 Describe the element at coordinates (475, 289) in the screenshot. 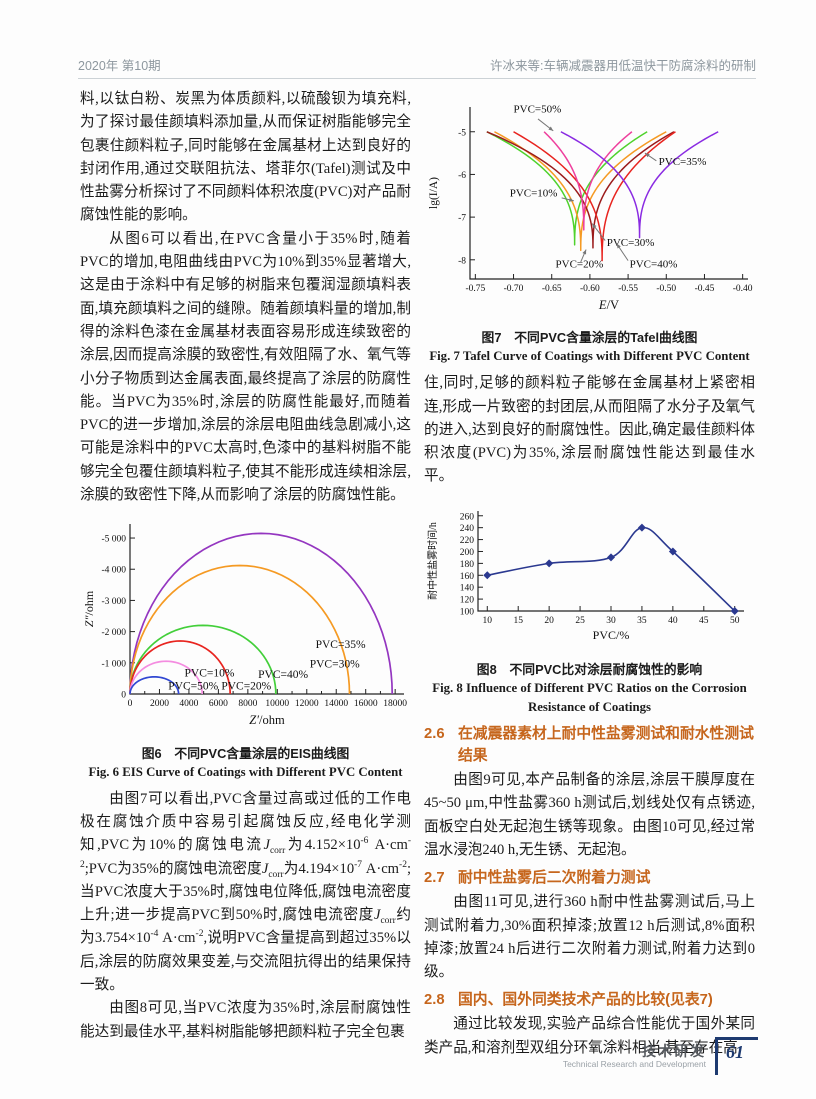

I see `svg-text: -0.75` at that location.